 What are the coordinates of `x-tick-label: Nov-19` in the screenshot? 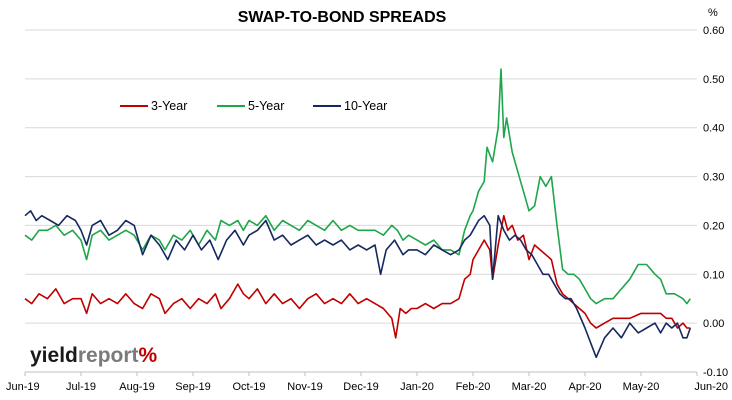 It's located at (304, 387).